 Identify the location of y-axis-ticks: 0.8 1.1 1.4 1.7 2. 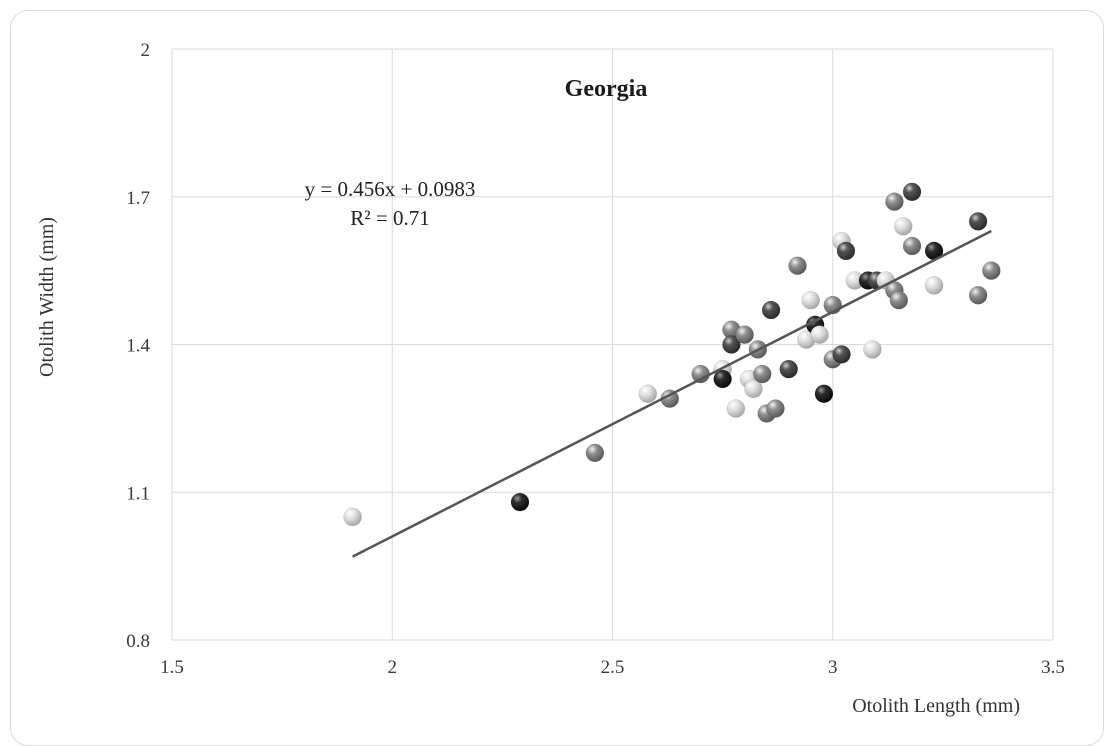
(138, 346).